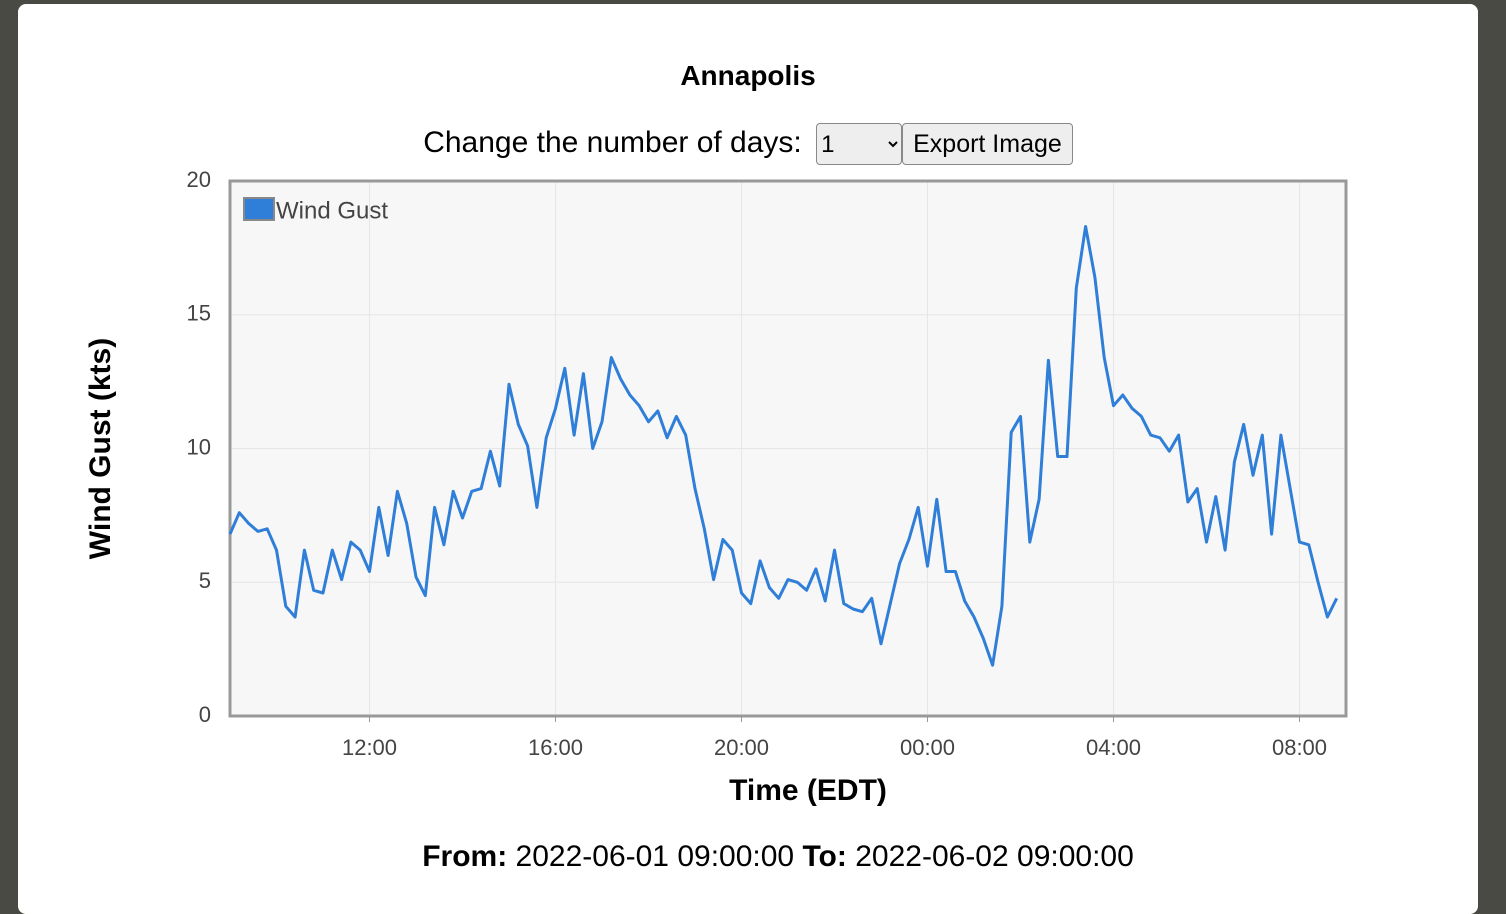 The height and width of the screenshot is (914, 1506). What do you see at coordinates (1113, 747) in the screenshot?
I see `x-tick-label: 04:00` at bounding box center [1113, 747].